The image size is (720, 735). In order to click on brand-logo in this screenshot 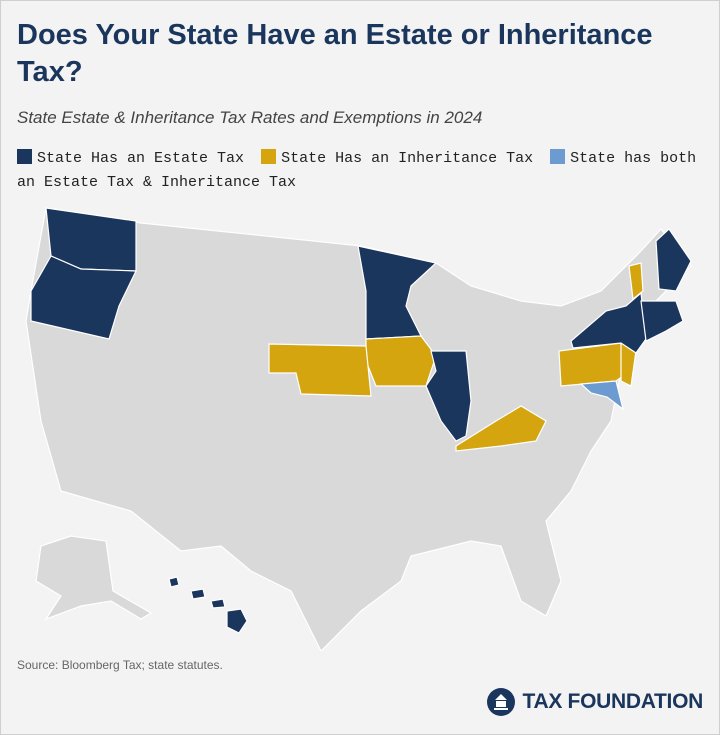, I will do `click(501, 702)`.